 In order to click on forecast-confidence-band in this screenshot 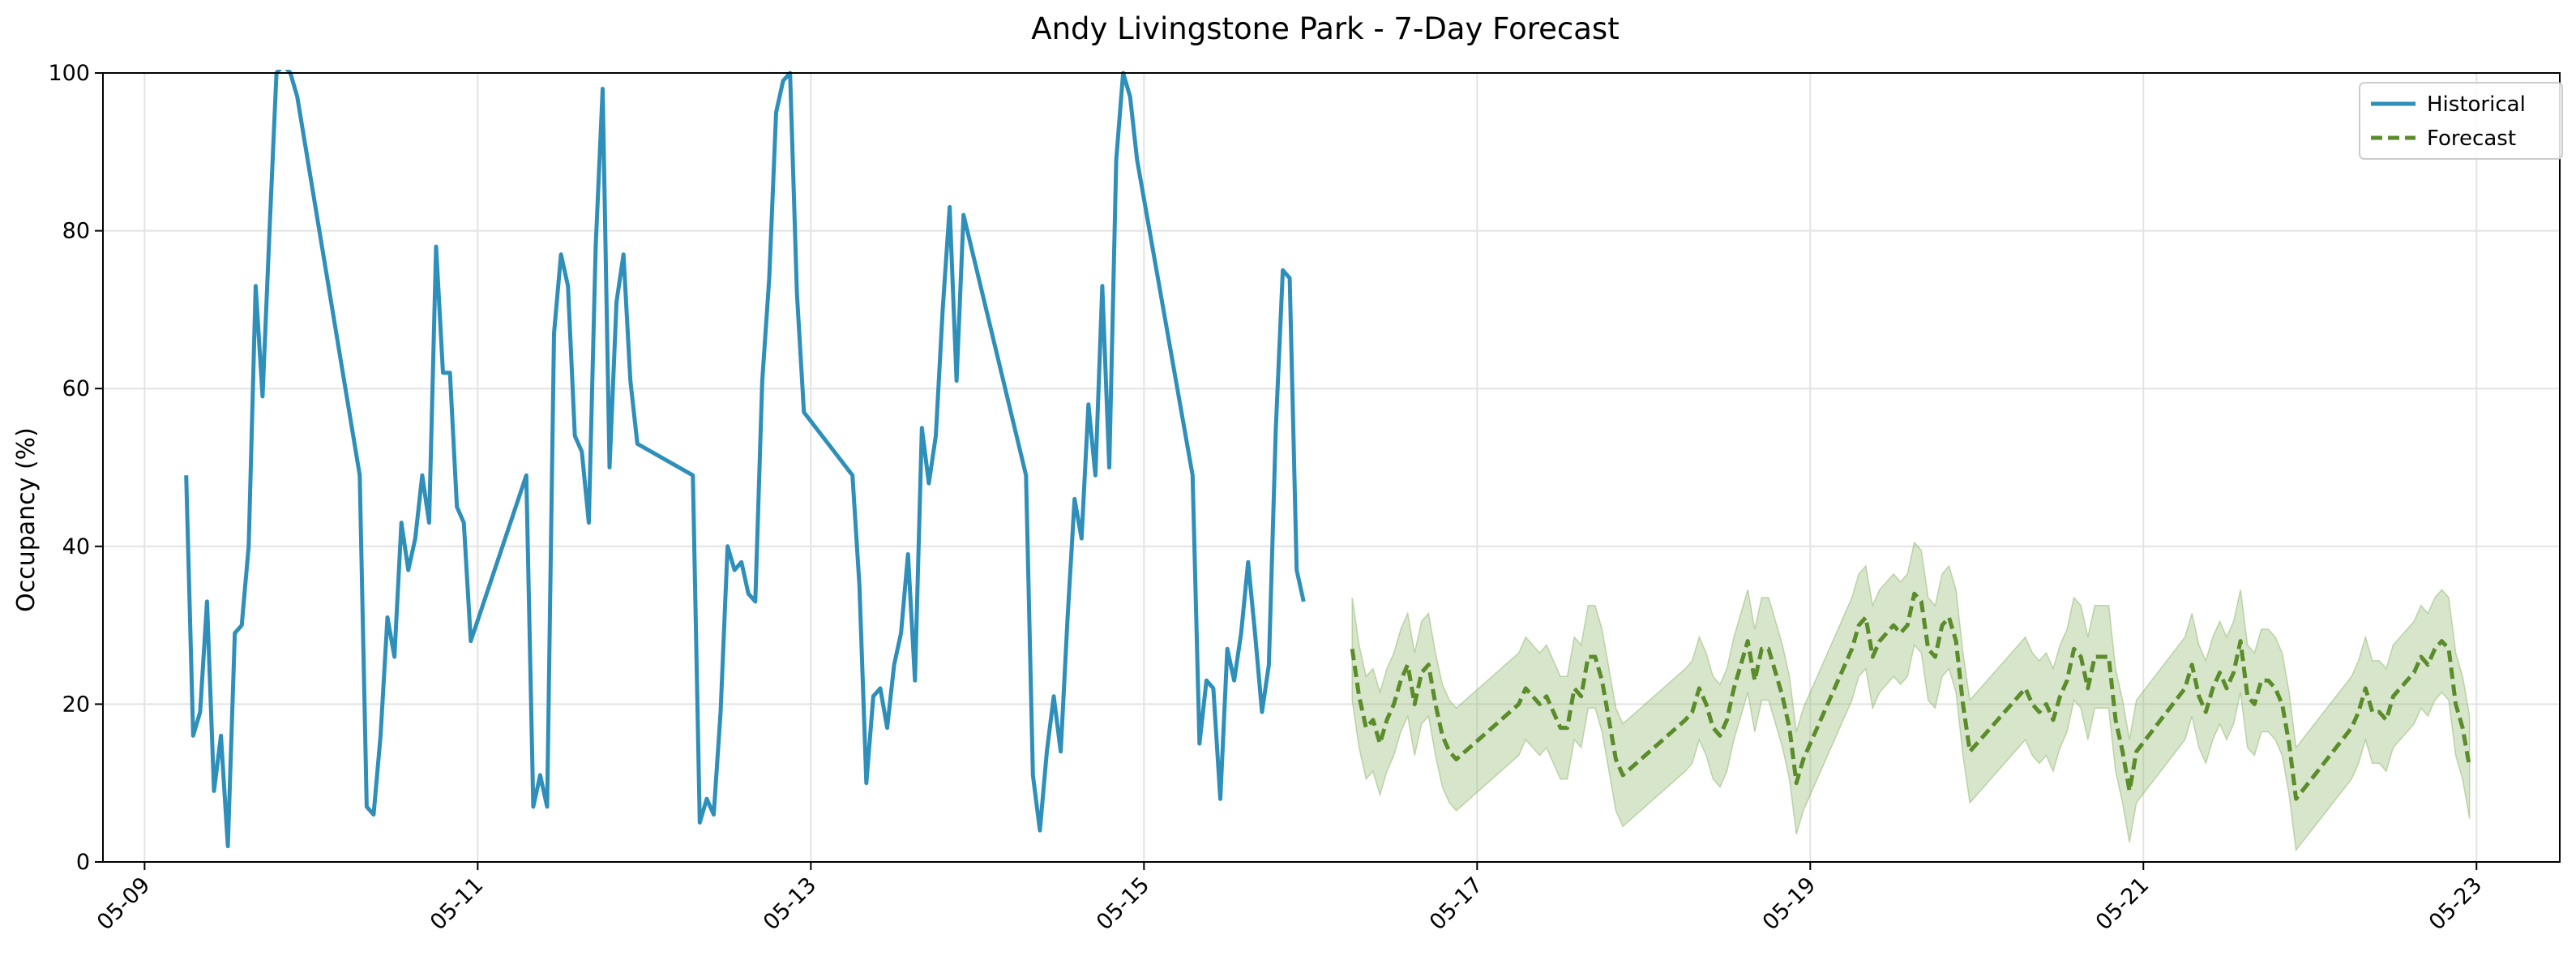, I will do `click(1911, 696)`.